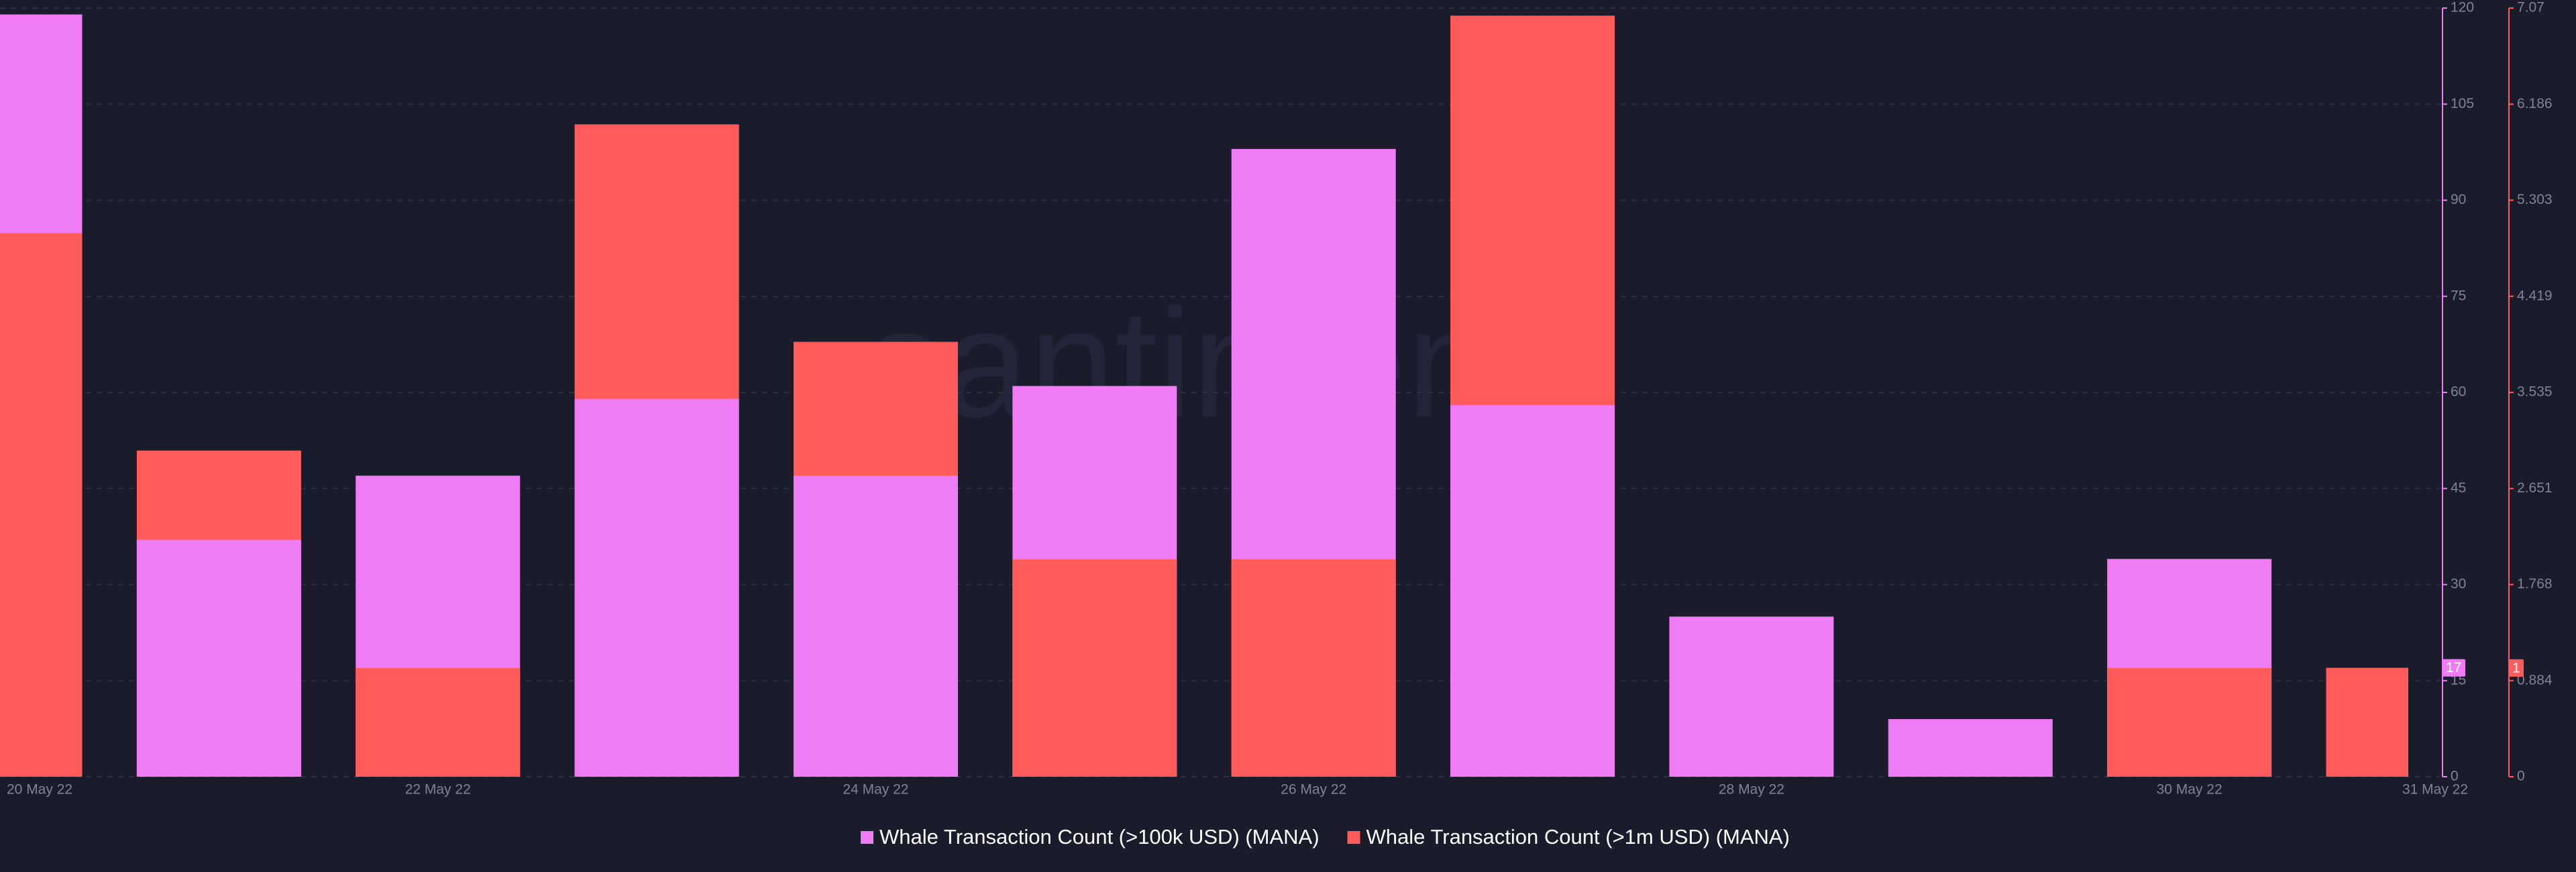 The height and width of the screenshot is (872, 2576). What do you see at coordinates (2462, 8) in the screenshot?
I see `y-tick-label: 120` at bounding box center [2462, 8].